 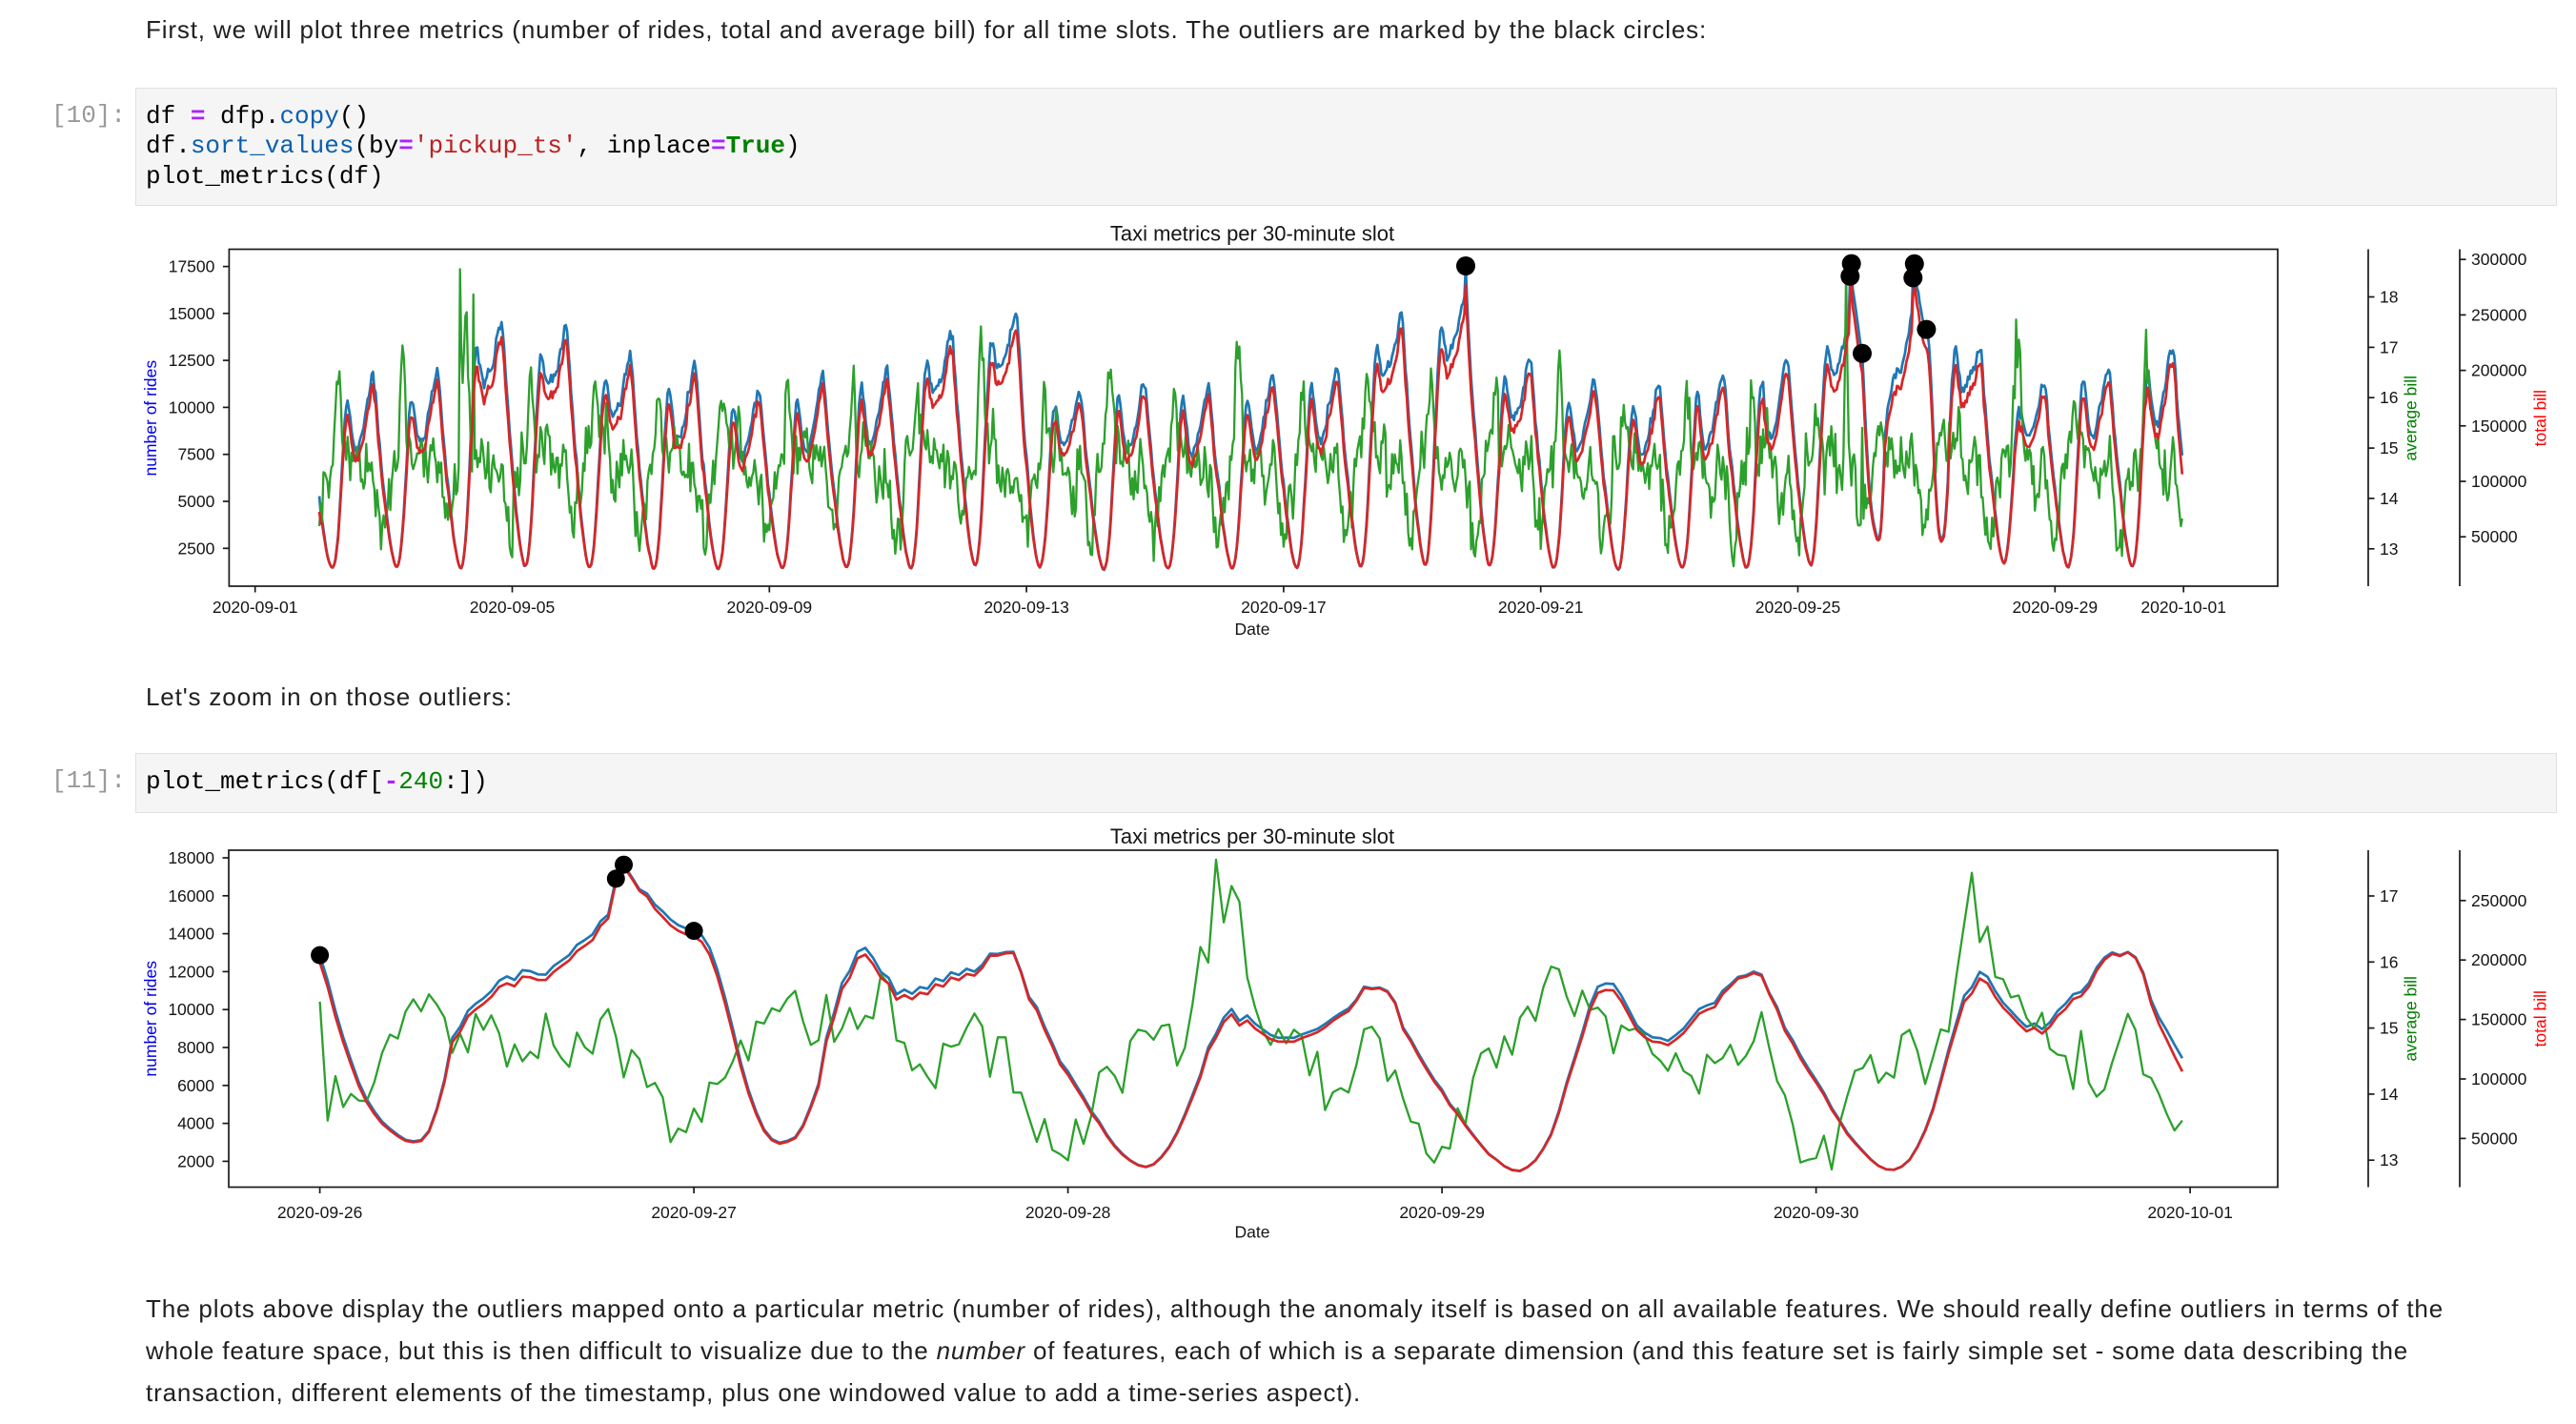 I want to click on svg-text: 2020-09-27, so click(x=694, y=1212).